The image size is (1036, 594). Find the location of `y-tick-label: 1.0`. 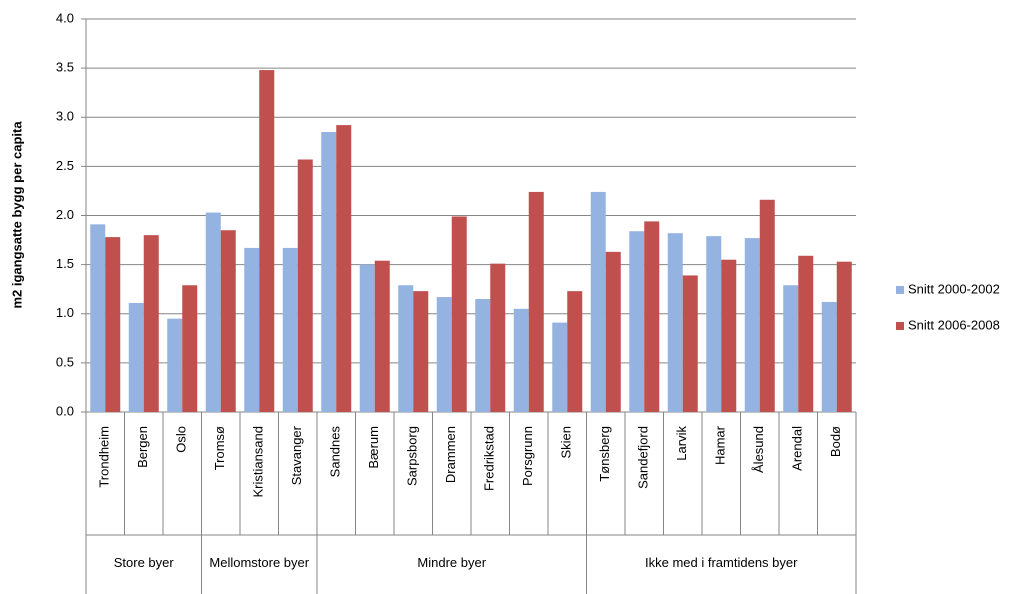

y-tick-label: 1.0 is located at coordinates (65, 312).